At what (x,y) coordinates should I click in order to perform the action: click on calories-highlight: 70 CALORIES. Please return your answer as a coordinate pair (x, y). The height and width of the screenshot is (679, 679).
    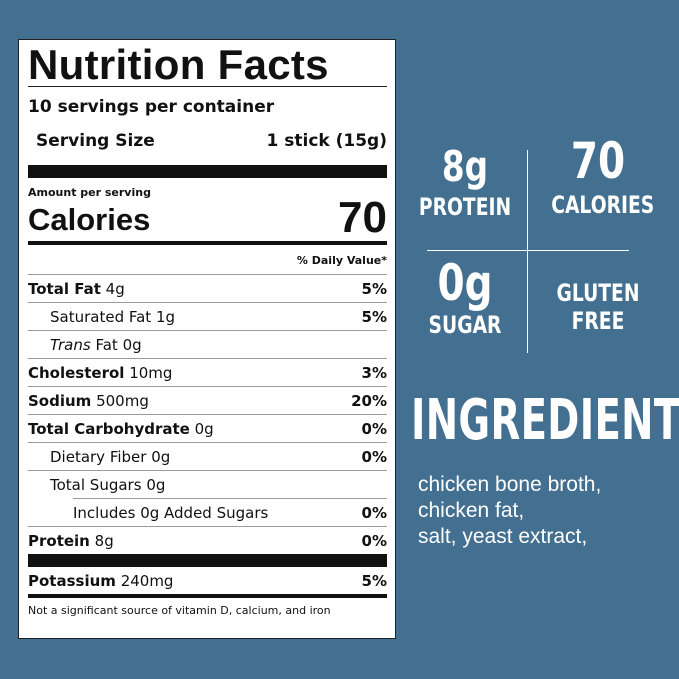
    Looking at the image, I should click on (598, 178).